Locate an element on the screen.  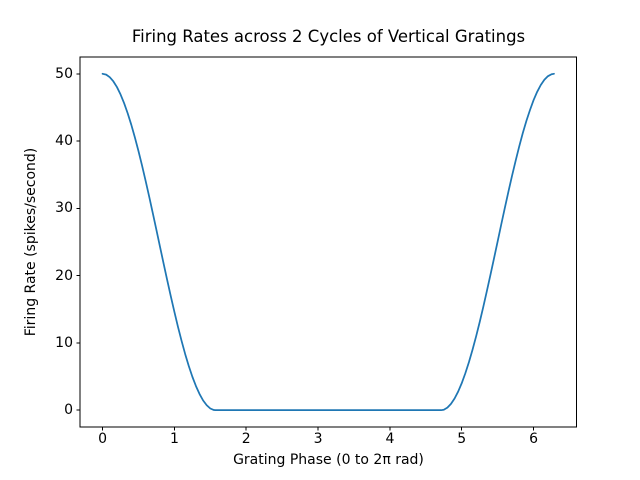
x-tick-label: 4 is located at coordinates (390, 439).